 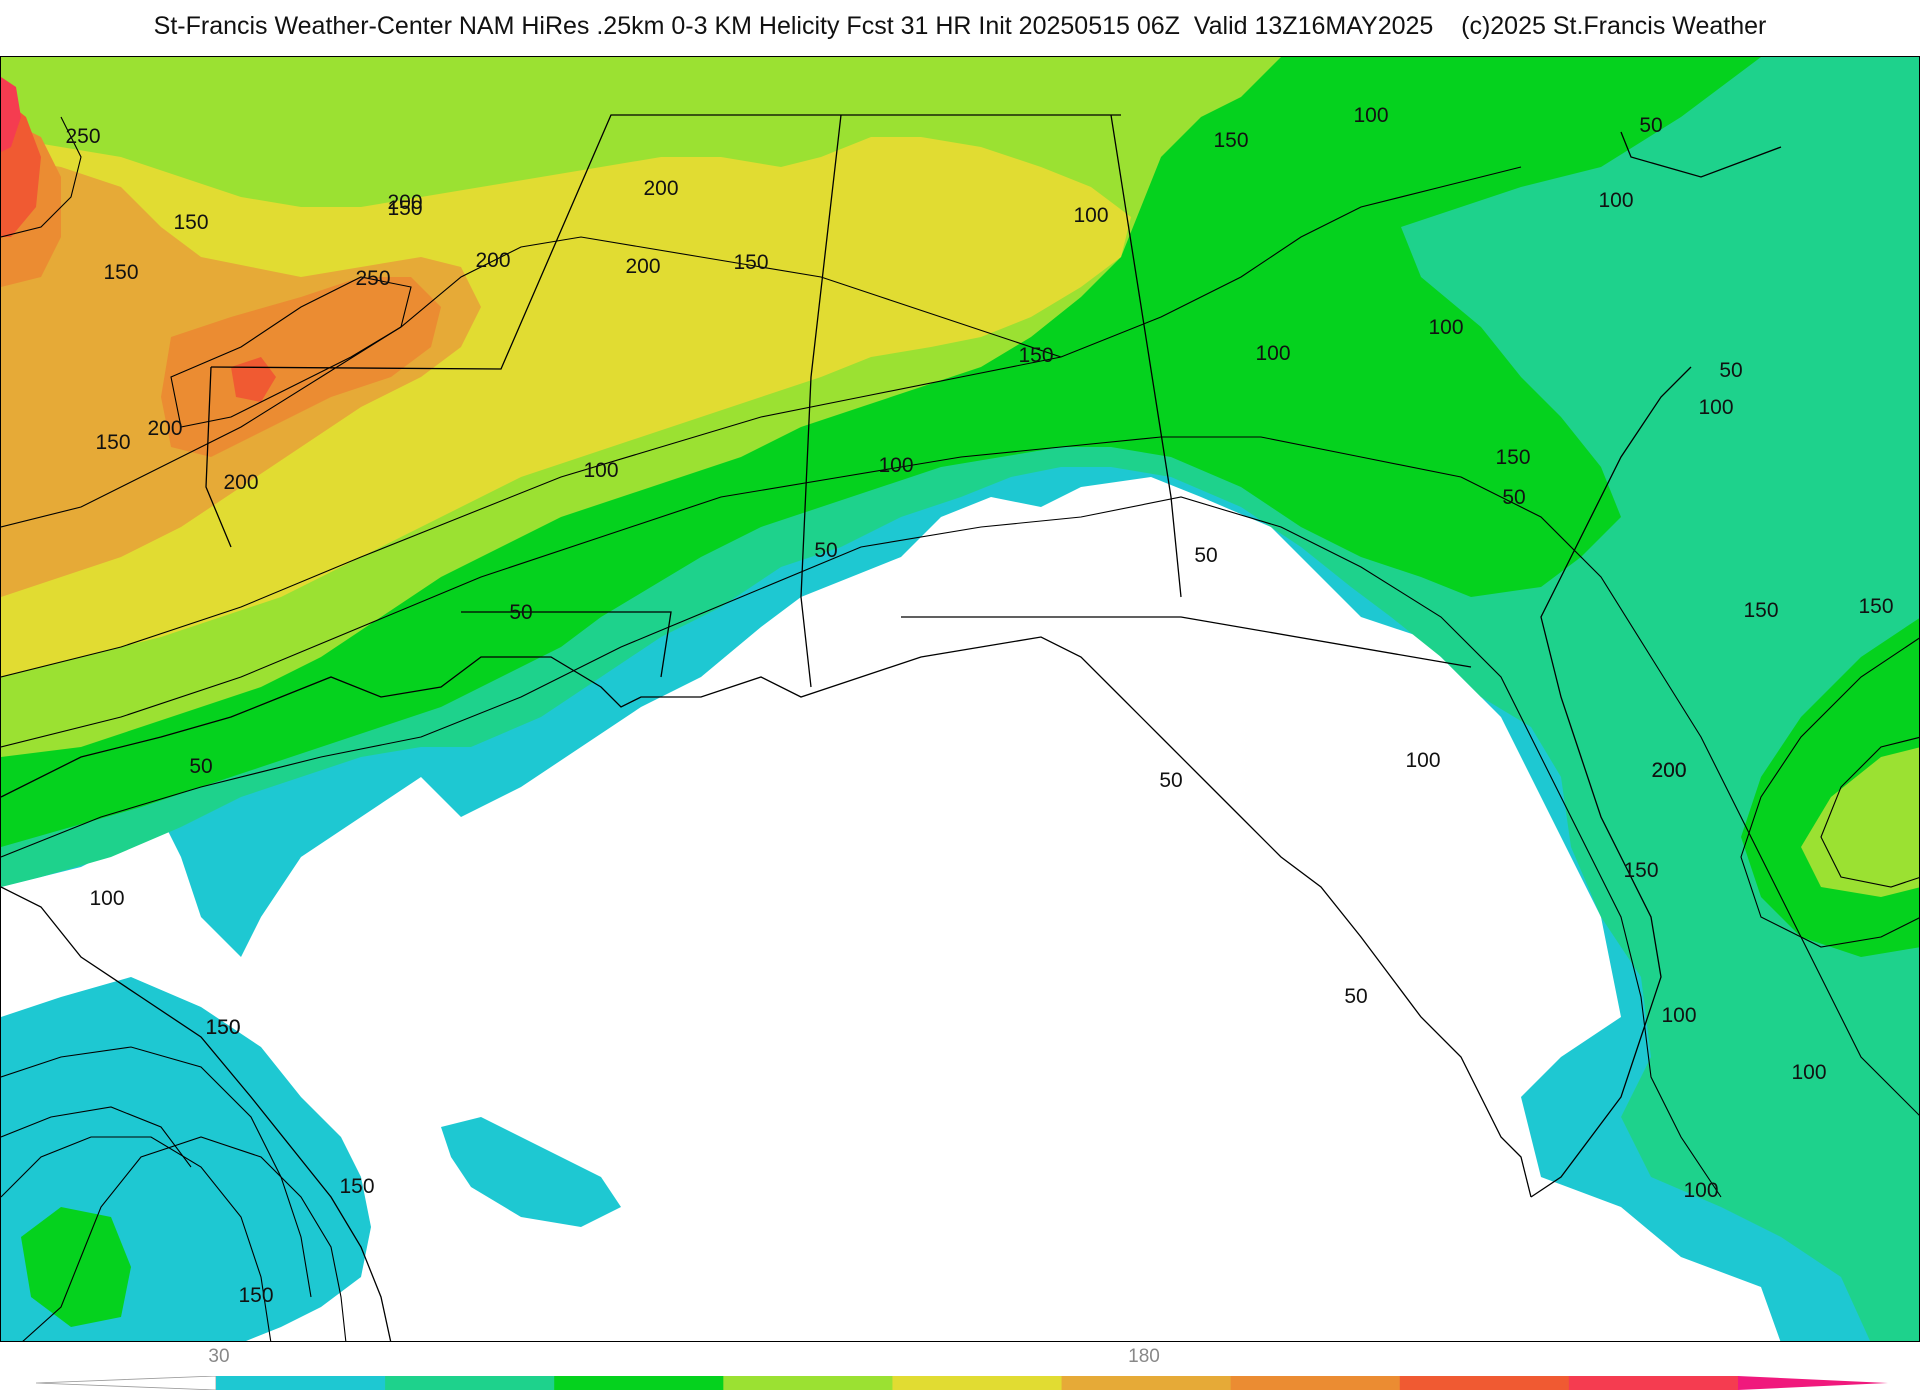 What do you see at coordinates (1869, 812) in the screenshot?
I see `contour-200-east` at bounding box center [1869, 812].